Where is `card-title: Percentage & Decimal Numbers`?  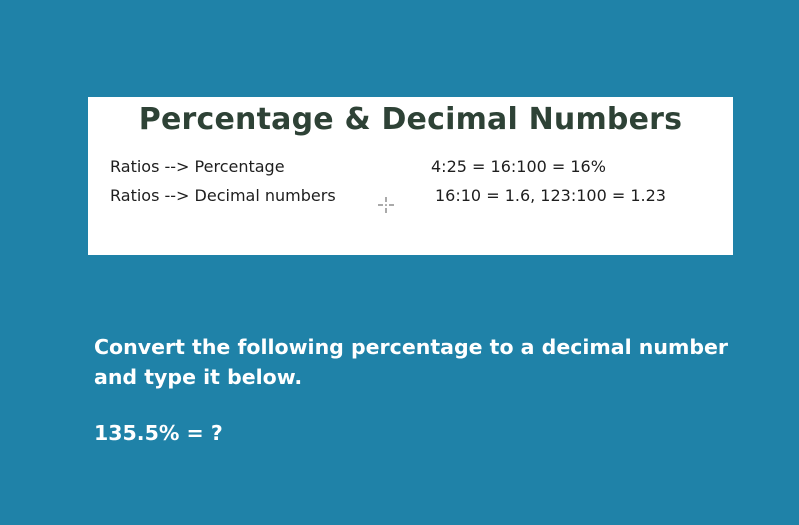 card-title: Percentage & Decimal Numbers is located at coordinates (410, 119).